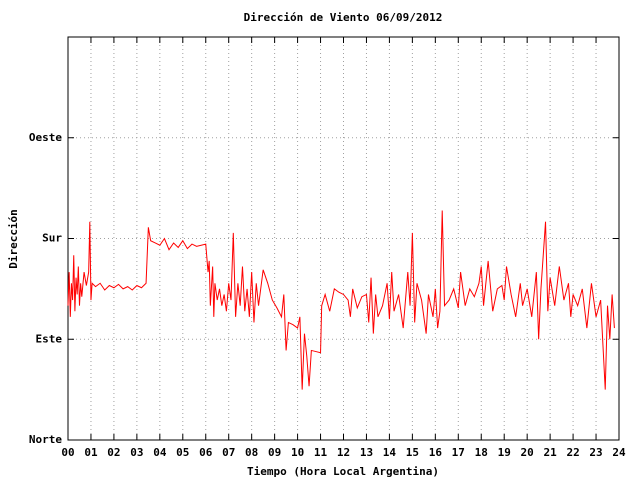  What do you see at coordinates (390, 452) in the screenshot?
I see `x-tick-label: 14` at bounding box center [390, 452].